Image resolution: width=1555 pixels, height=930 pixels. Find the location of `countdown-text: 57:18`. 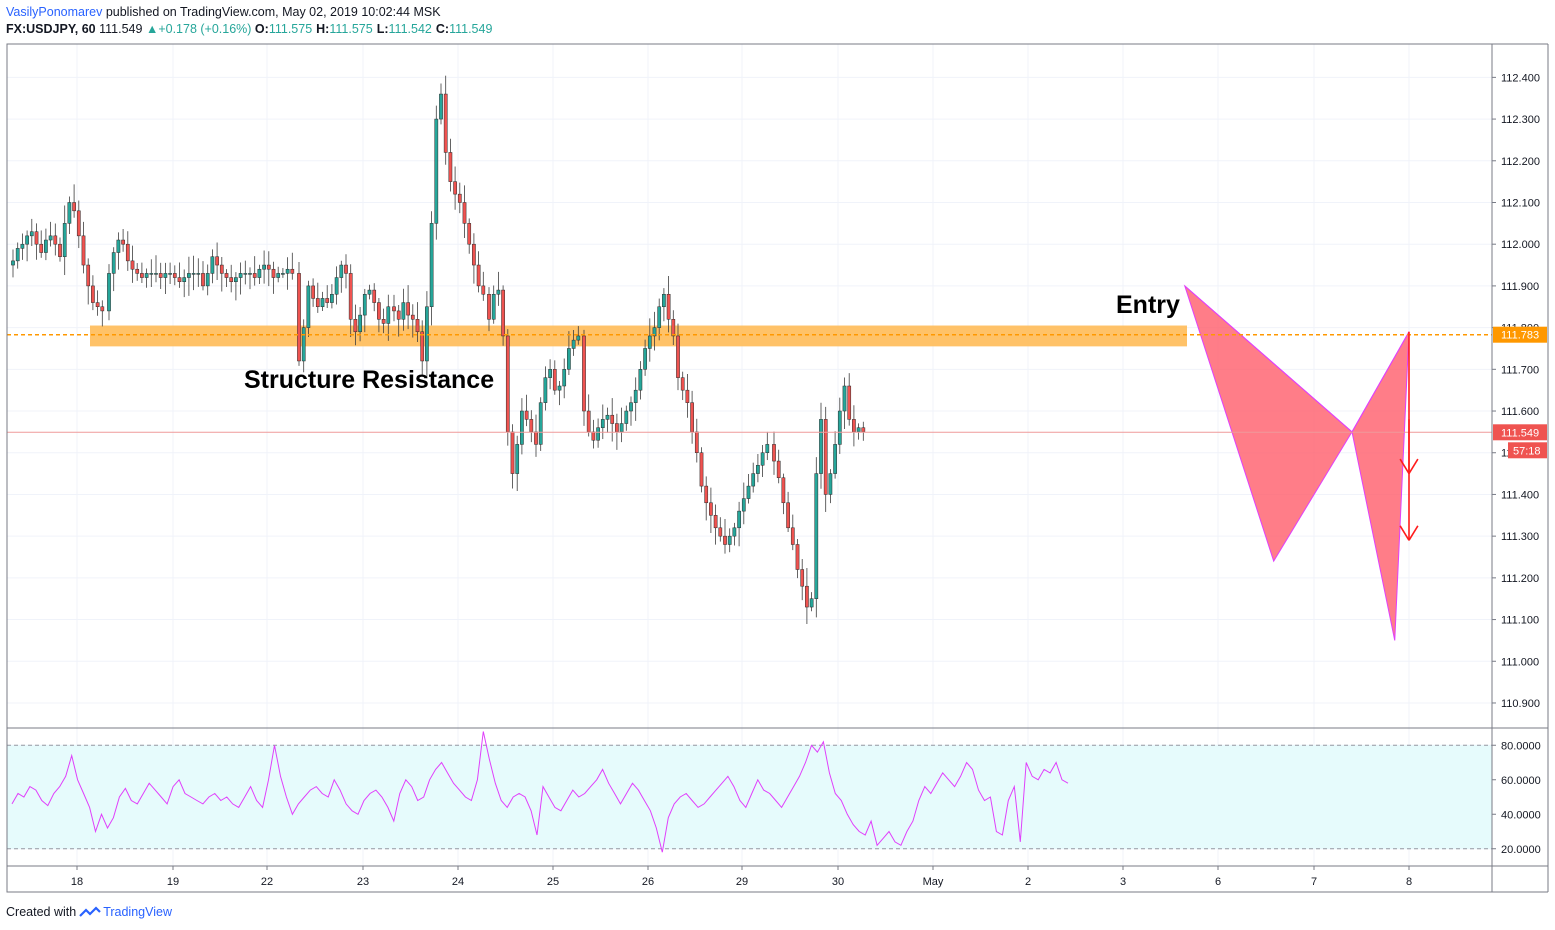

countdown-text: 57:18 is located at coordinates (1527, 451).